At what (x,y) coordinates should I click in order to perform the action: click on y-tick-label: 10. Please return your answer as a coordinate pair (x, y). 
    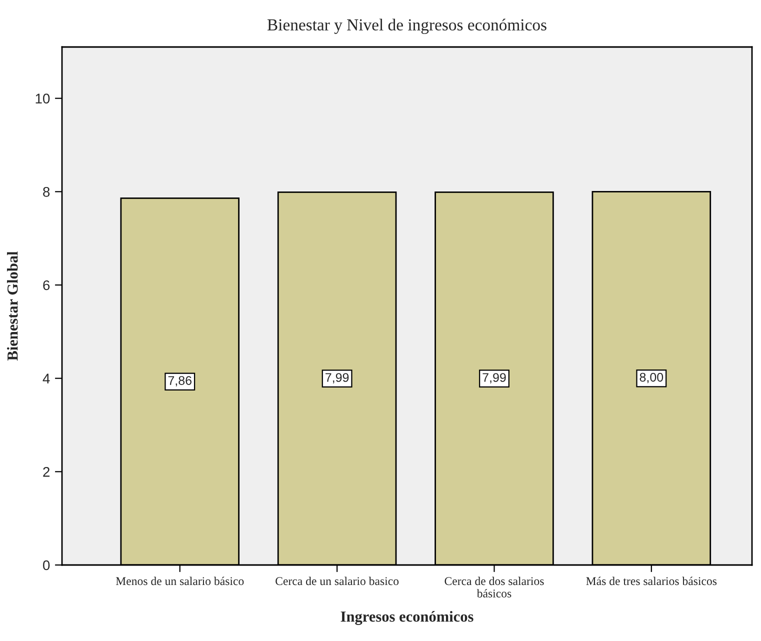
    Looking at the image, I should click on (43, 99).